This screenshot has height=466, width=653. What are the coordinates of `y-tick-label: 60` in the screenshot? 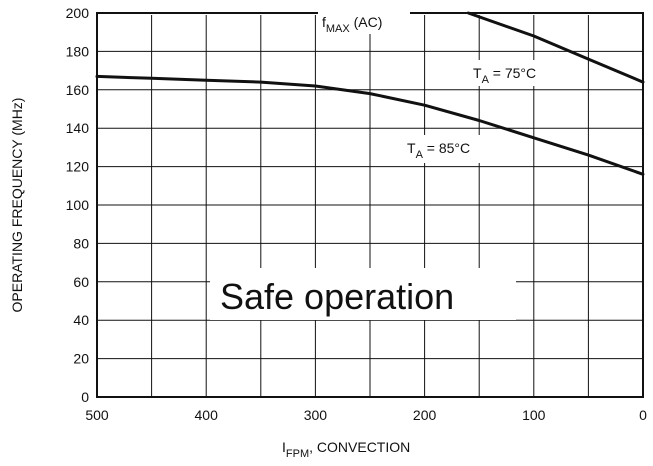 It's located at (81, 282).